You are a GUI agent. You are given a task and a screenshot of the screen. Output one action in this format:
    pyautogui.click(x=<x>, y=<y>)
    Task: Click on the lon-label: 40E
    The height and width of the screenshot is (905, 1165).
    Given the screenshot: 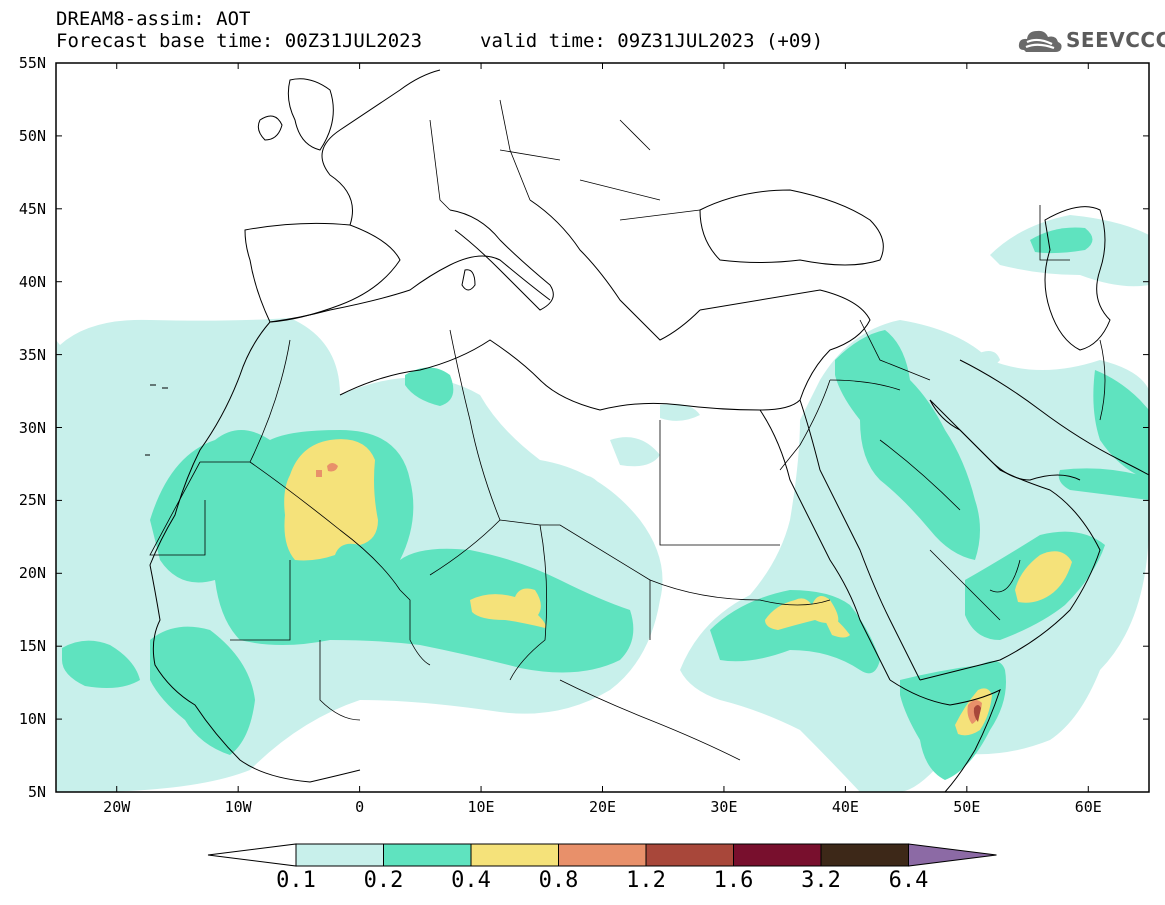 What is the action you would take?
    pyautogui.click(x=845, y=807)
    